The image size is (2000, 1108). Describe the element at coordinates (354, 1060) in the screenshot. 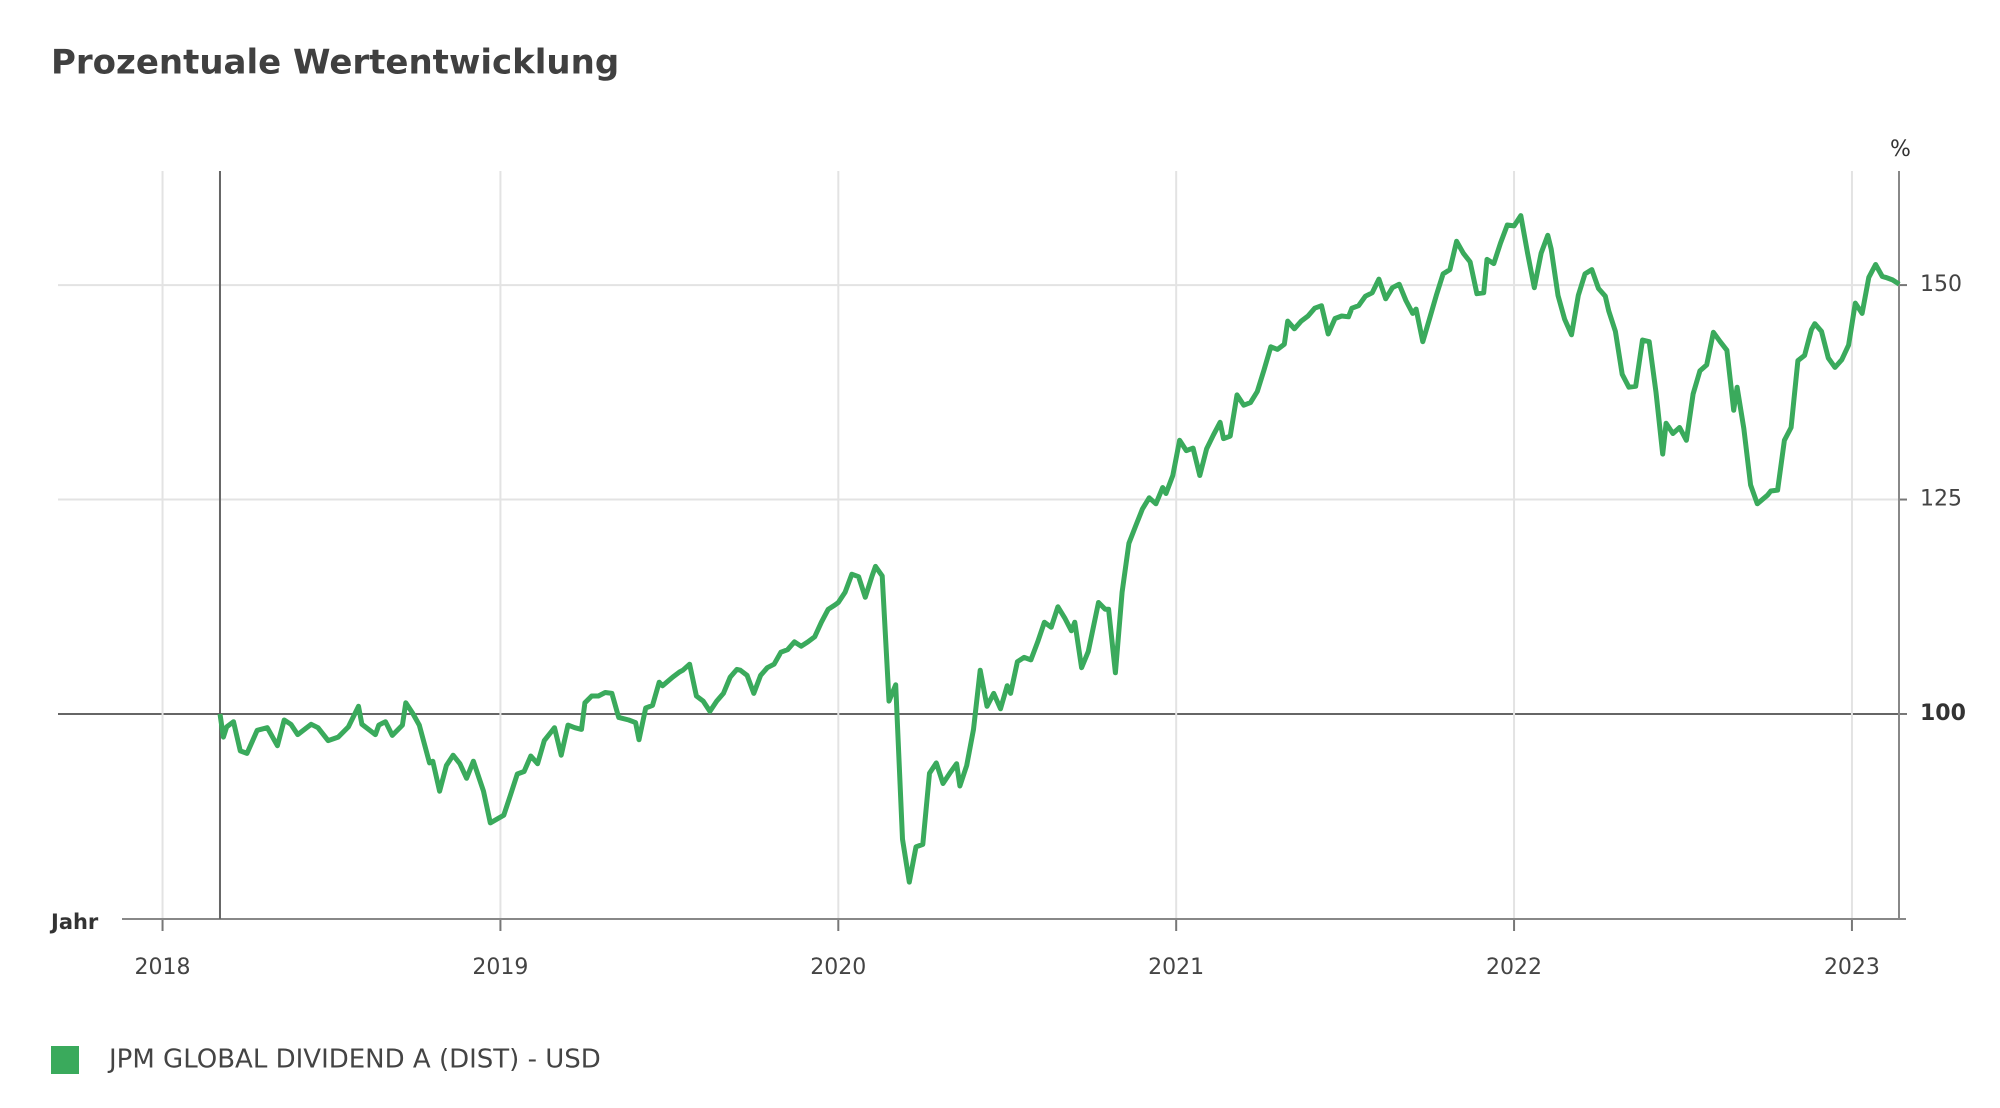

I see `legend-label: JPM GLOBAL DIVIDEND A (DIST) - USD` at that location.